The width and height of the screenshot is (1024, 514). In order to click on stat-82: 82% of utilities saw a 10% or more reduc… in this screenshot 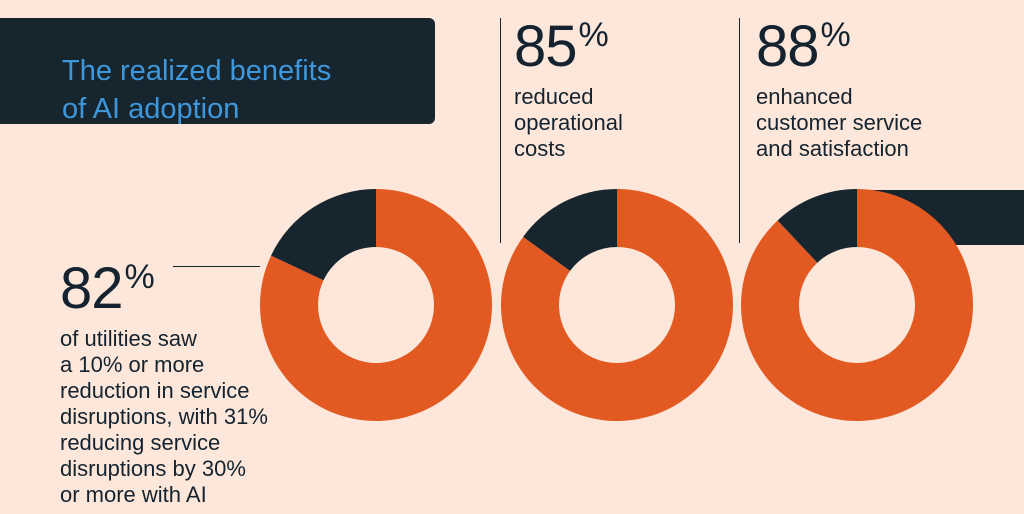, I will do `click(190, 384)`.